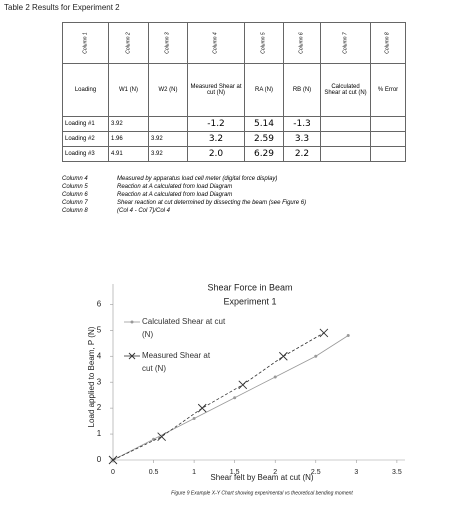  Describe the element at coordinates (85, 154) in the screenshot. I see `table-cell: Loading #3` at that location.